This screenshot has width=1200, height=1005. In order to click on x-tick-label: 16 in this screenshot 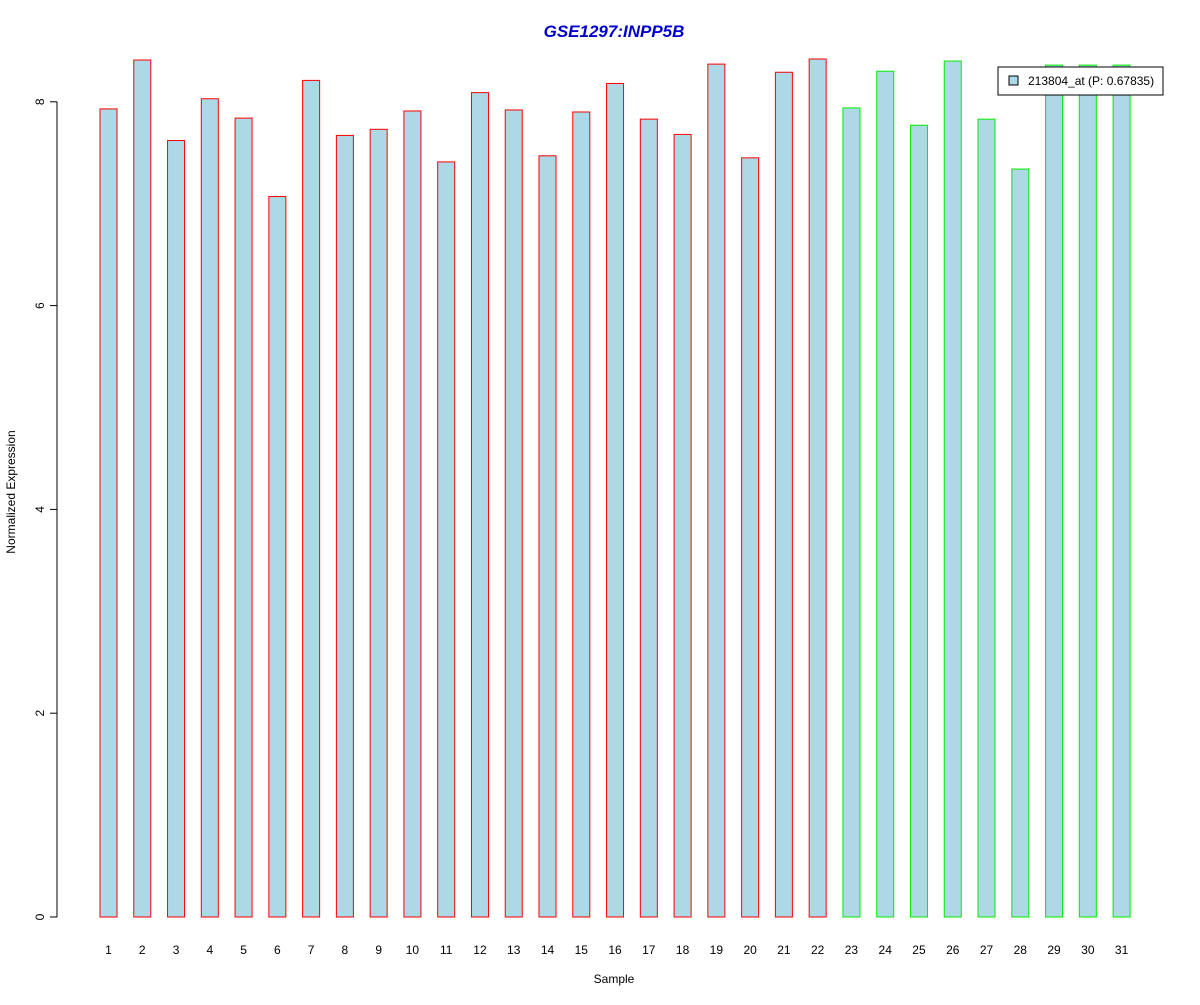, I will do `click(615, 950)`.